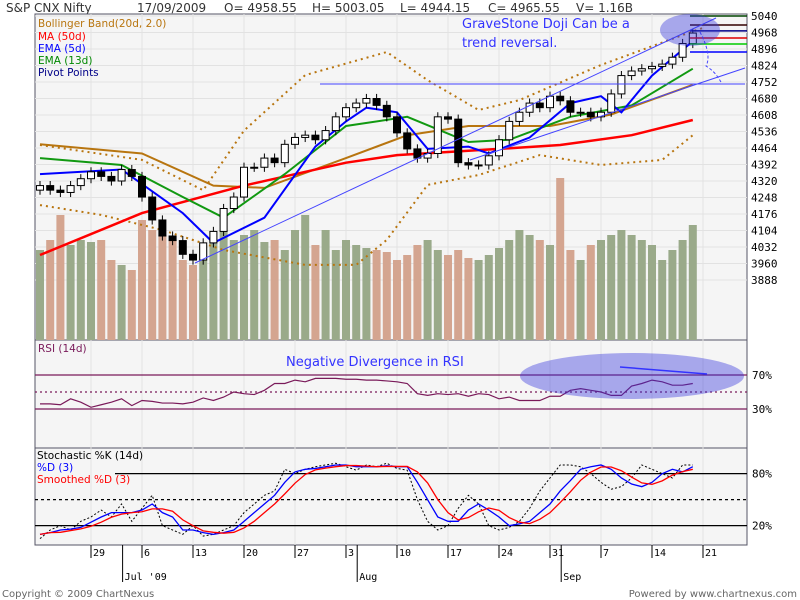  I want to click on powered-by-link: Powered by www.chartnexus.com, so click(713, 594).